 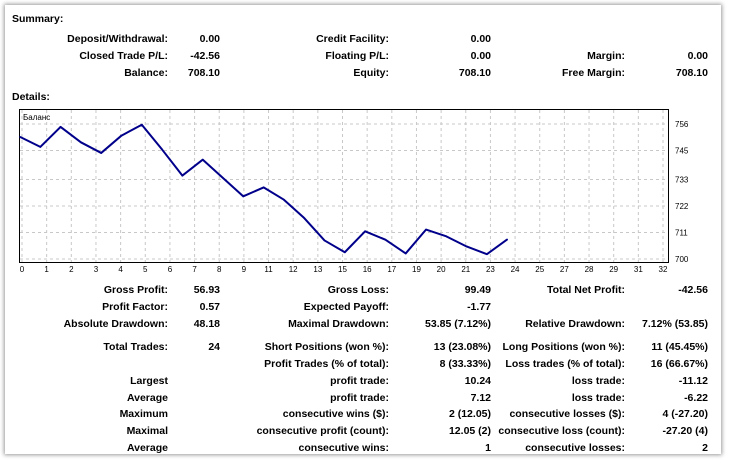 I want to click on chart-title: Баланс, so click(x=36, y=117).